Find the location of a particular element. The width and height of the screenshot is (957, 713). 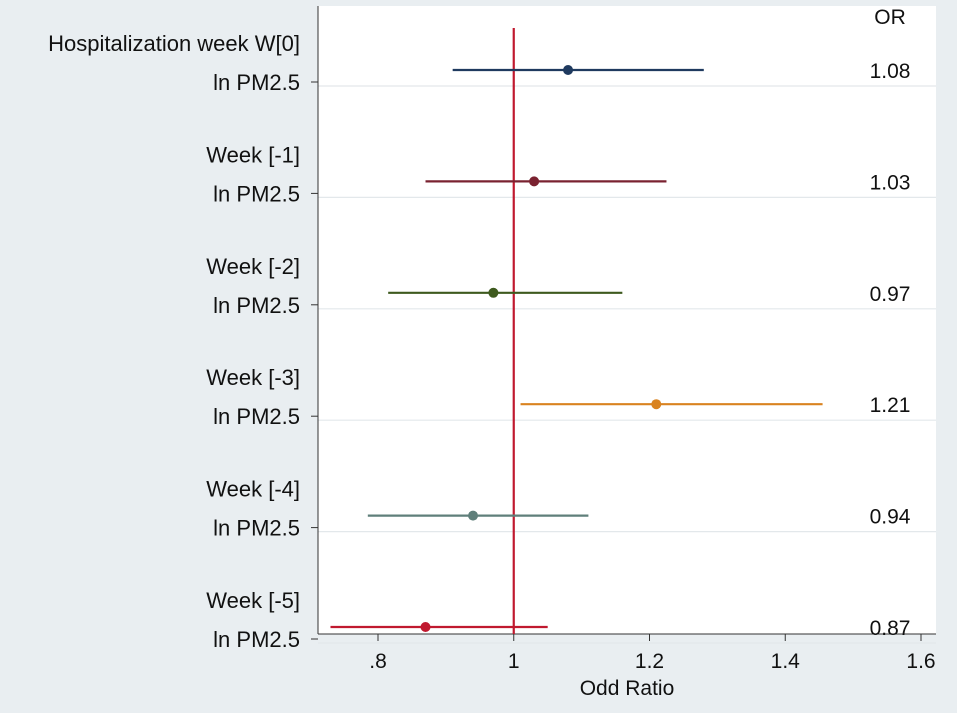

or-value-label: 0.87 is located at coordinates (890, 628).